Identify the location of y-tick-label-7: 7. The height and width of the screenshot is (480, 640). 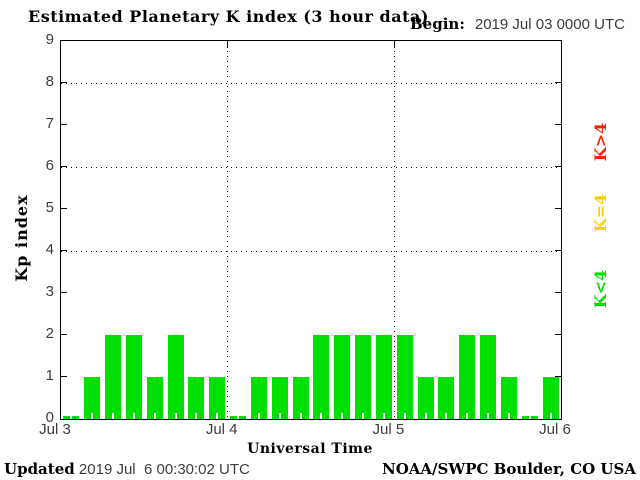
(49, 123).